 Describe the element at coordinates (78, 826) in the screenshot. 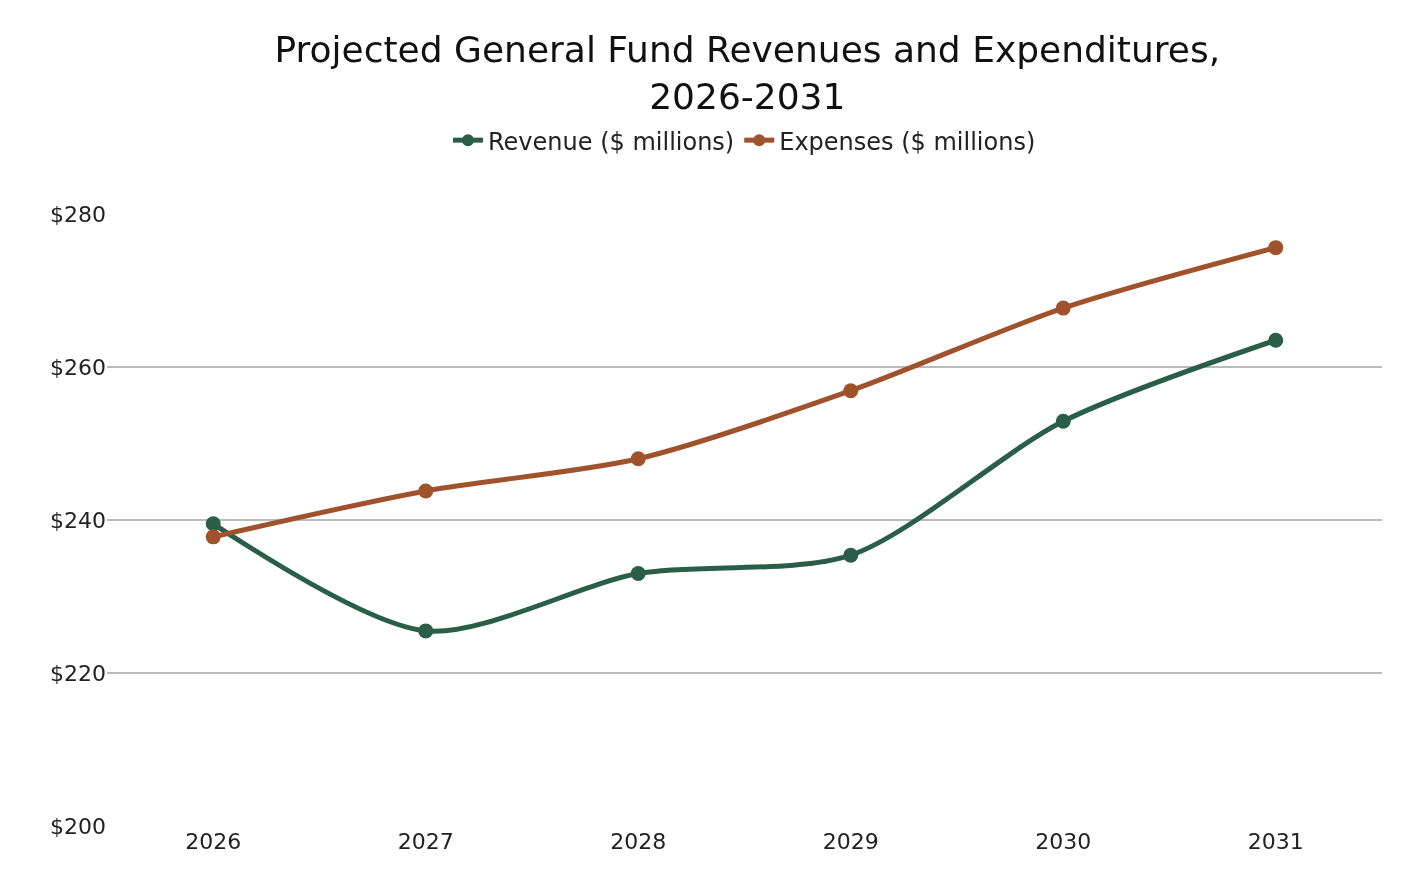

I see `y-tick-label: $200` at that location.